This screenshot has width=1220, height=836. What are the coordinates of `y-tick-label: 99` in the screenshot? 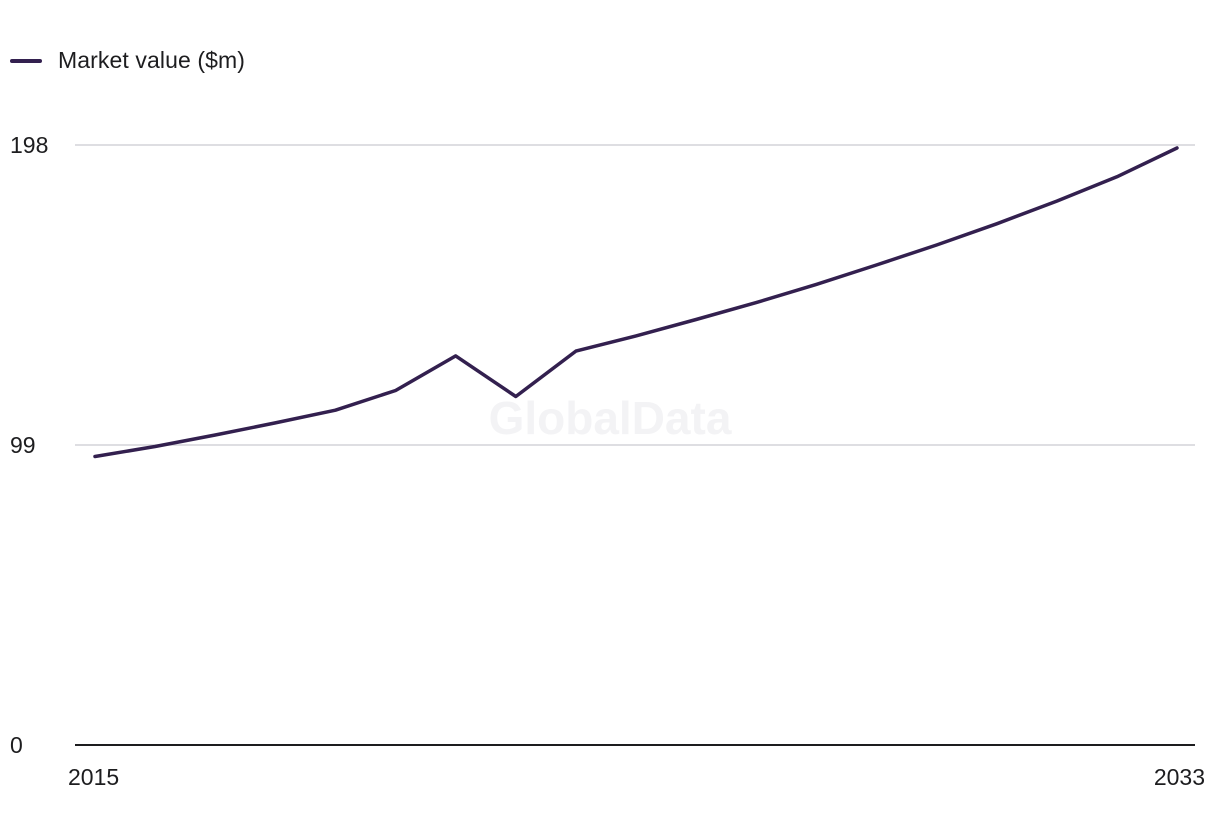 It's located at (23, 445).